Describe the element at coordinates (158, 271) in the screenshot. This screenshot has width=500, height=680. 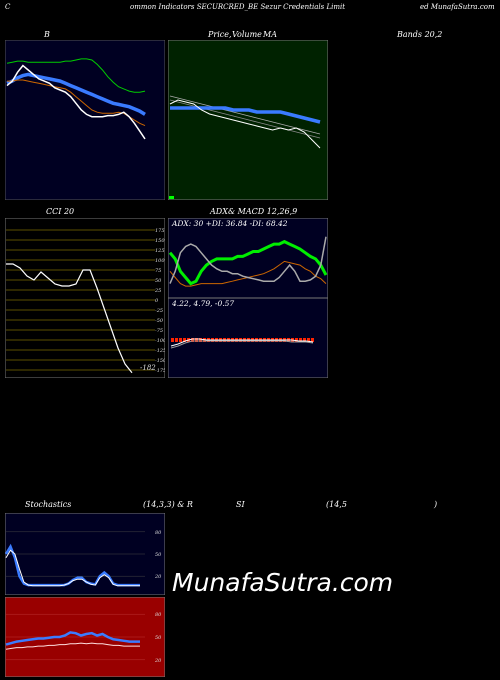
I see `cci-tick-label: 75` at that location.